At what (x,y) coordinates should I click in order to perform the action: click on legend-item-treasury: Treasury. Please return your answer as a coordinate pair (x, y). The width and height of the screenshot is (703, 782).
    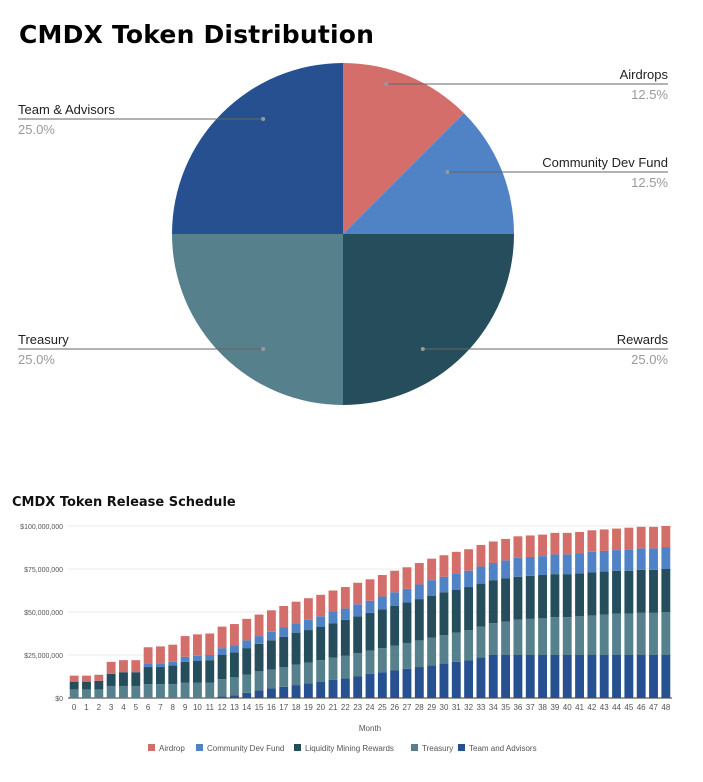
    Looking at the image, I should click on (432, 748).